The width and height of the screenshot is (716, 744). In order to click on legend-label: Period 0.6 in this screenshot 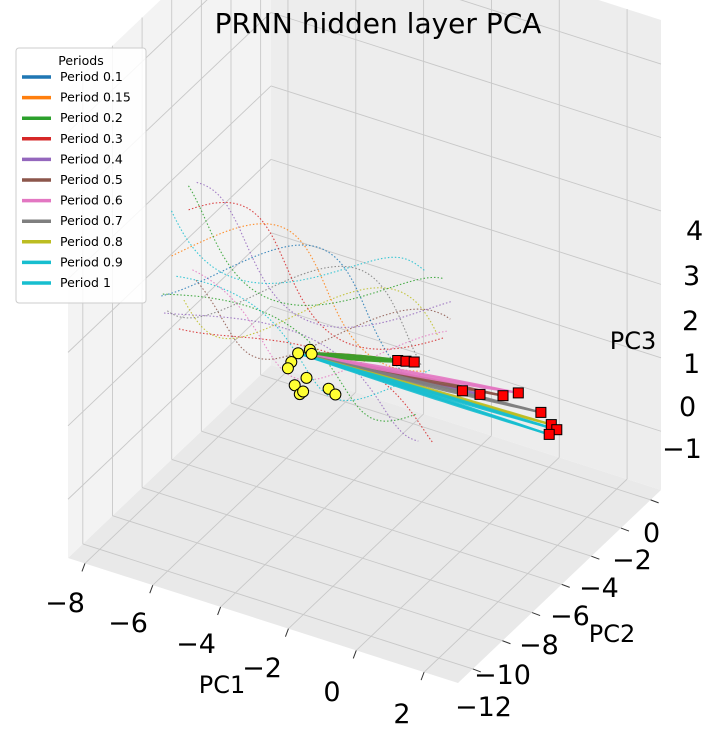, I will do `click(91, 200)`.